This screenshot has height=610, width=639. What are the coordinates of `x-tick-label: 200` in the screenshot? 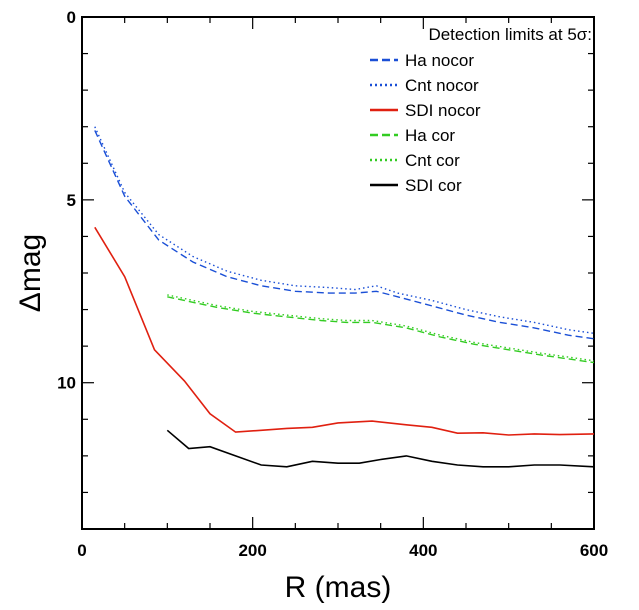 It's located at (252, 550).